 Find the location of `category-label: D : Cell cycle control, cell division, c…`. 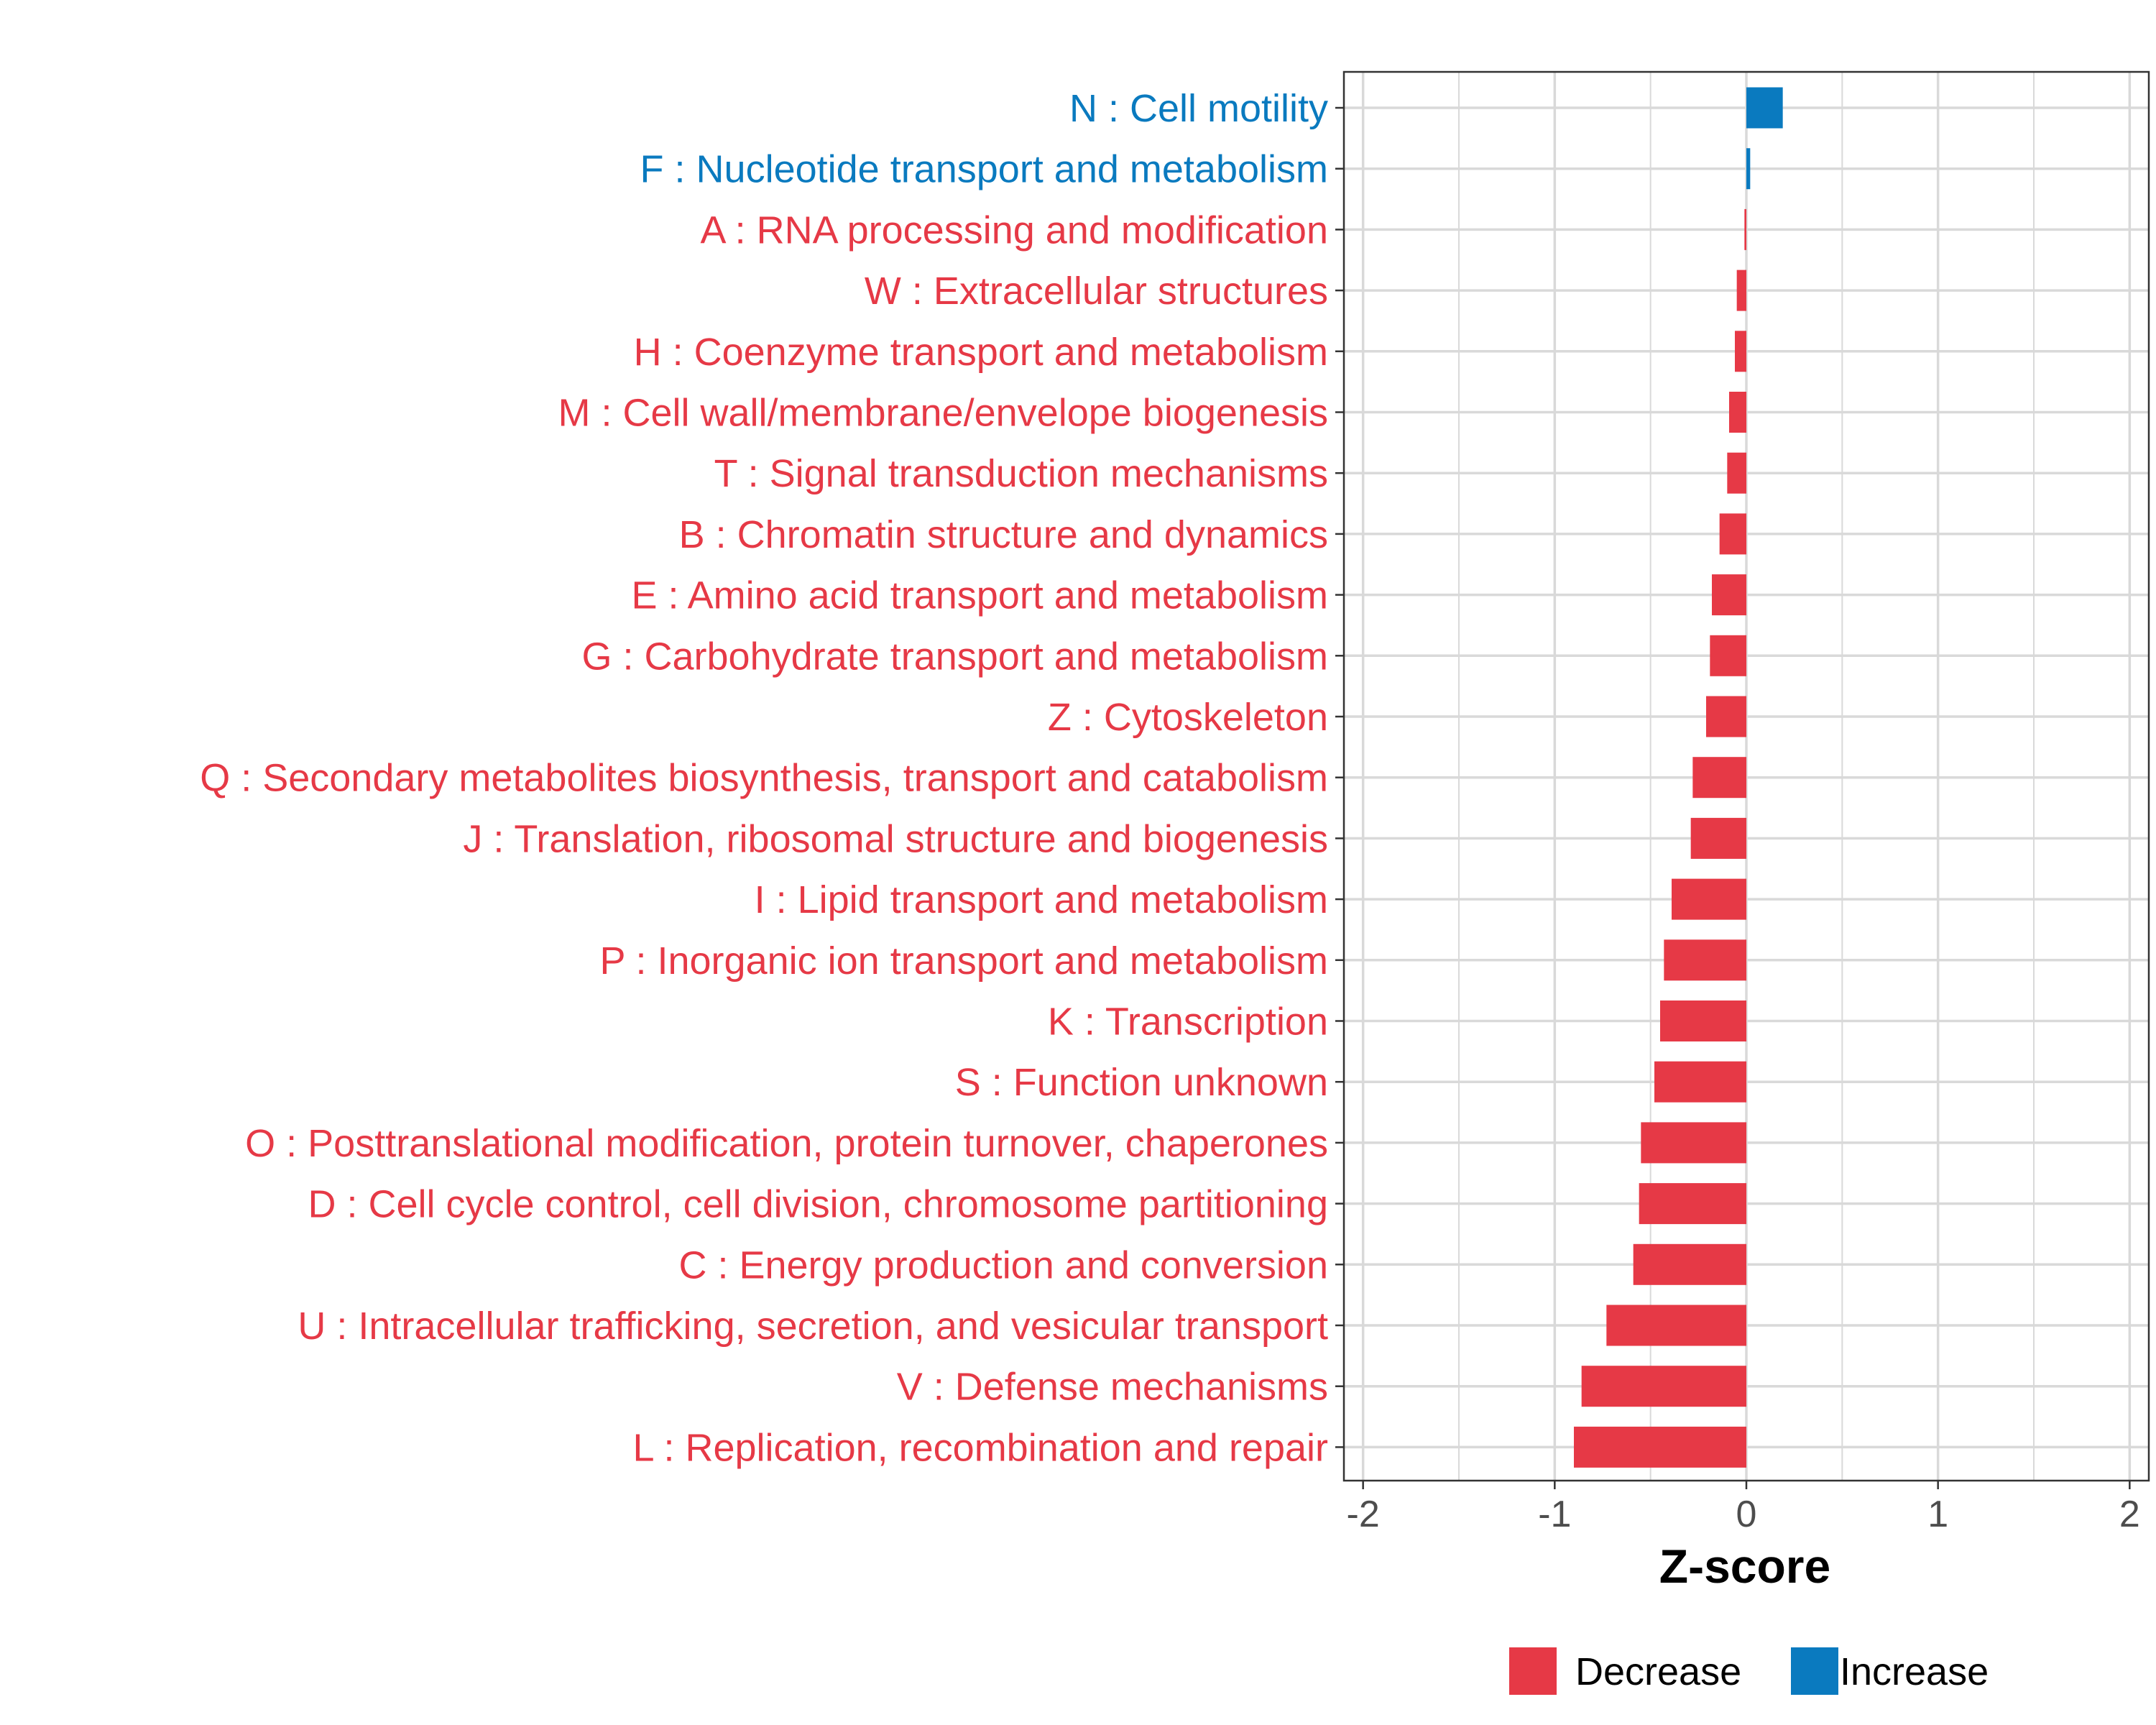

category-label: D : Cell cycle control, cell division, c… is located at coordinates (818, 1204).